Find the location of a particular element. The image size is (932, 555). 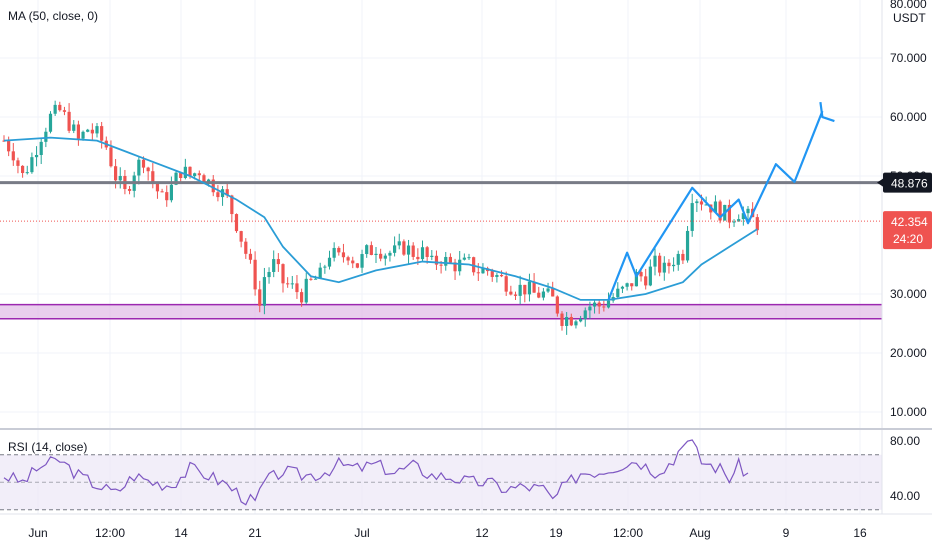

projection-drawing is located at coordinates (715, 205).